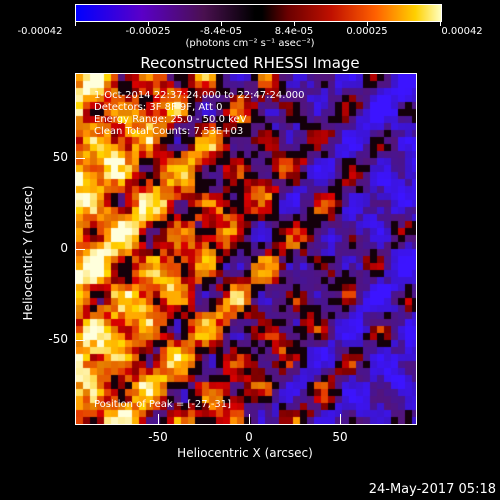 Image resolution: width=500 pixels, height=500 pixels. What do you see at coordinates (158, 437) in the screenshot?
I see `x-tick-label: -50` at bounding box center [158, 437].